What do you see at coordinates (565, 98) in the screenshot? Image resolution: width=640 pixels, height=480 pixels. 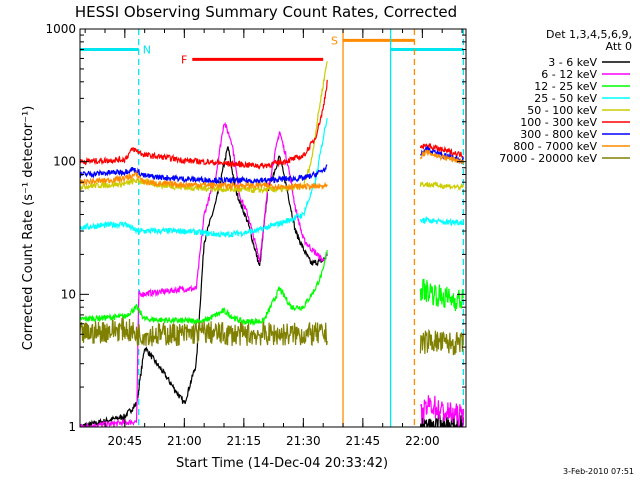 I see `legend-label: 25 - 50 keV` at bounding box center [565, 98].